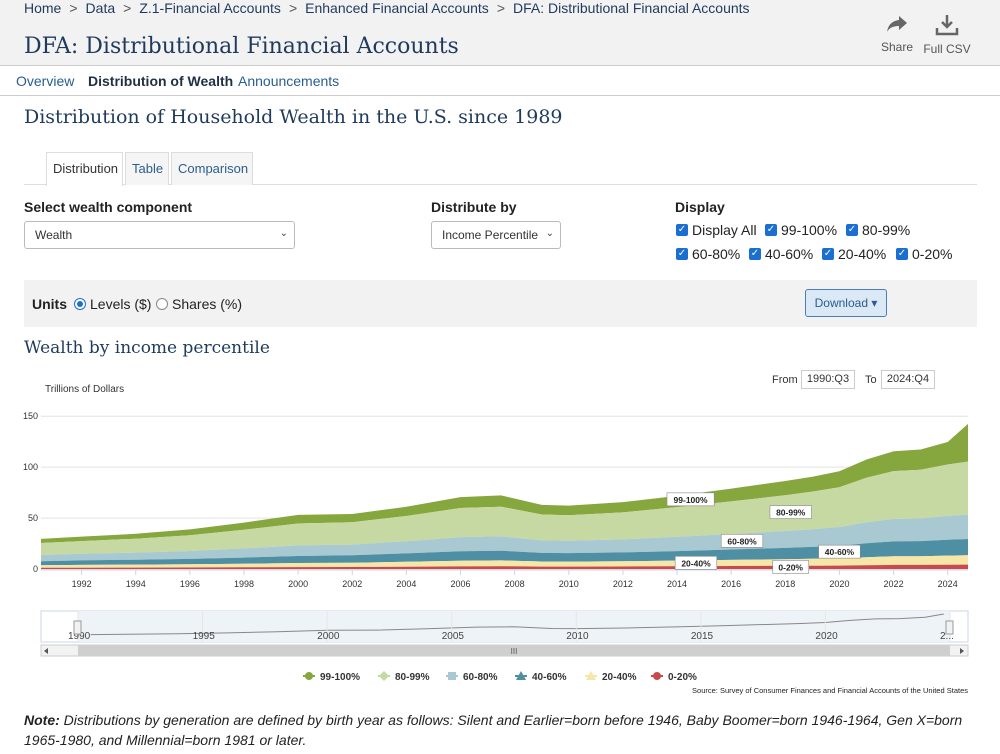 This screenshot has height=754, width=1000. I want to click on range-from-input: 1990:Q3, so click(828, 379).